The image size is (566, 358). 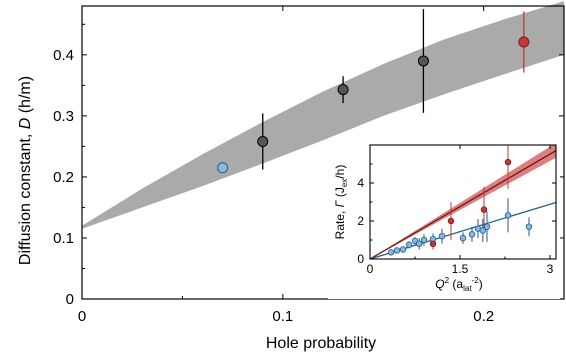 What do you see at coordinates (447, 280) in the screenshot?
I see `inset-x-label-sup: 2` at bounding box center [447, 280].